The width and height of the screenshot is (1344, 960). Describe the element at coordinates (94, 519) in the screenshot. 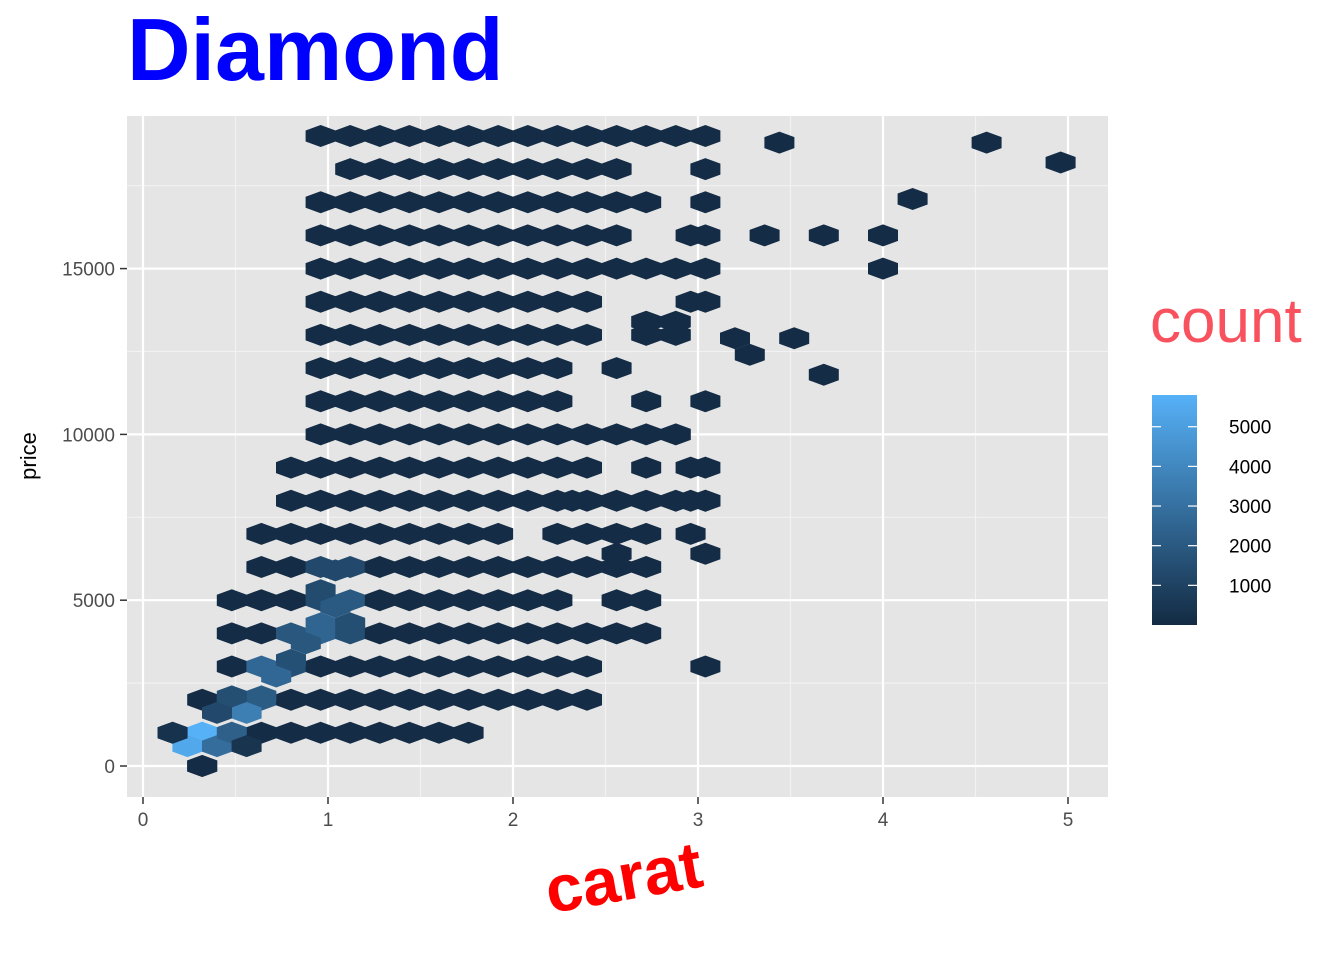

I see `y-axis: 0 5000 10000 15000` at that location.